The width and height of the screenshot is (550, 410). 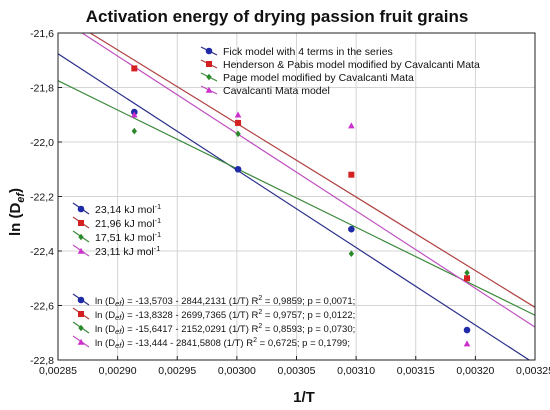 What do you see at coordinates (318, 78) in the screenshot?
I see `legend-label-3: Page model modified by Cavalcanti Mata` at bounding box center [318, 78].